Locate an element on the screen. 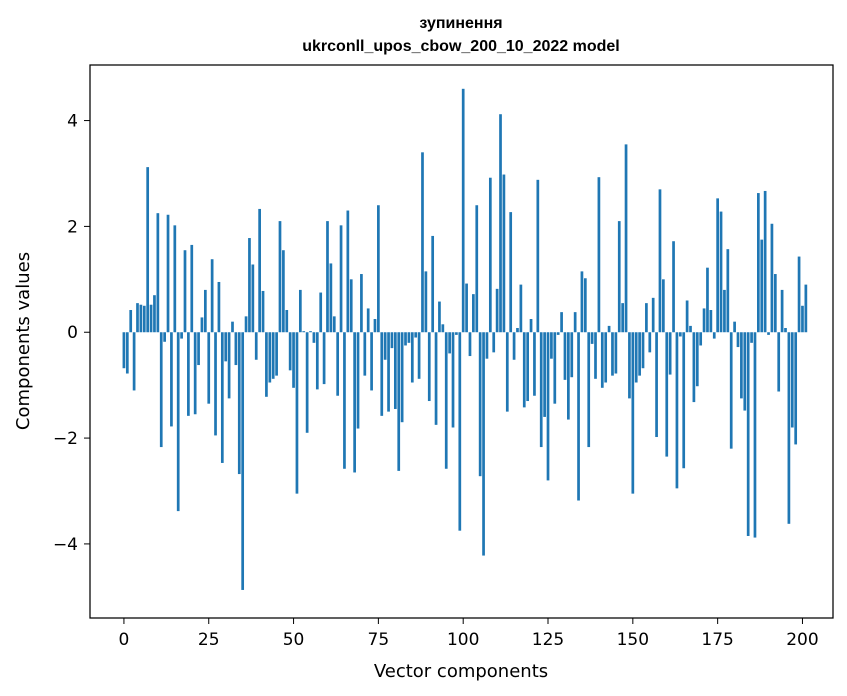  x-ticks: 0 25 50 75 100 125 150 175 200 is located at coordinates (469, 634).